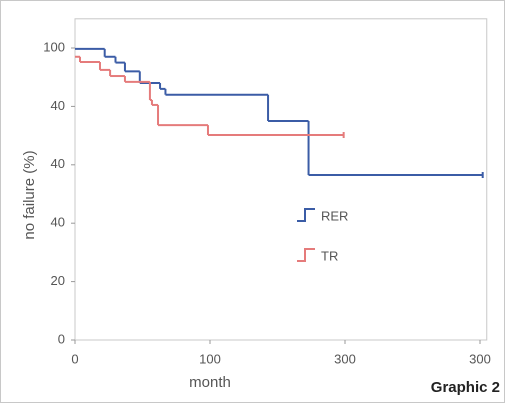  I want to click on x-tick-label: 0, so click(74, 358).